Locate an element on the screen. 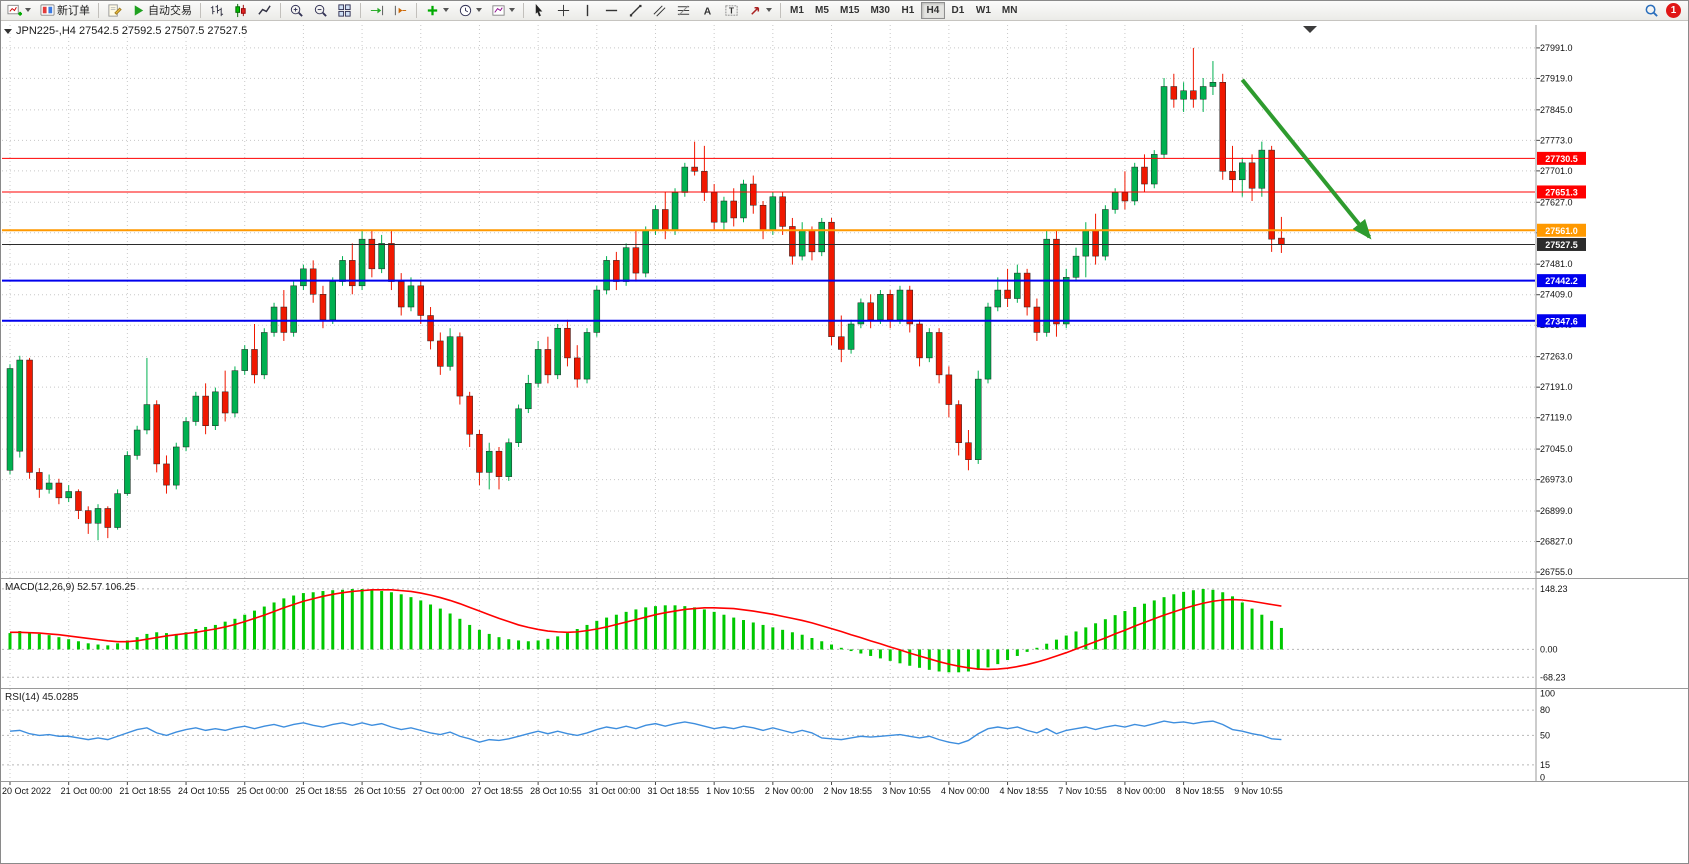 The image size is (1689, 864). candlestick-chart-button is located at coordinates (240, 10).